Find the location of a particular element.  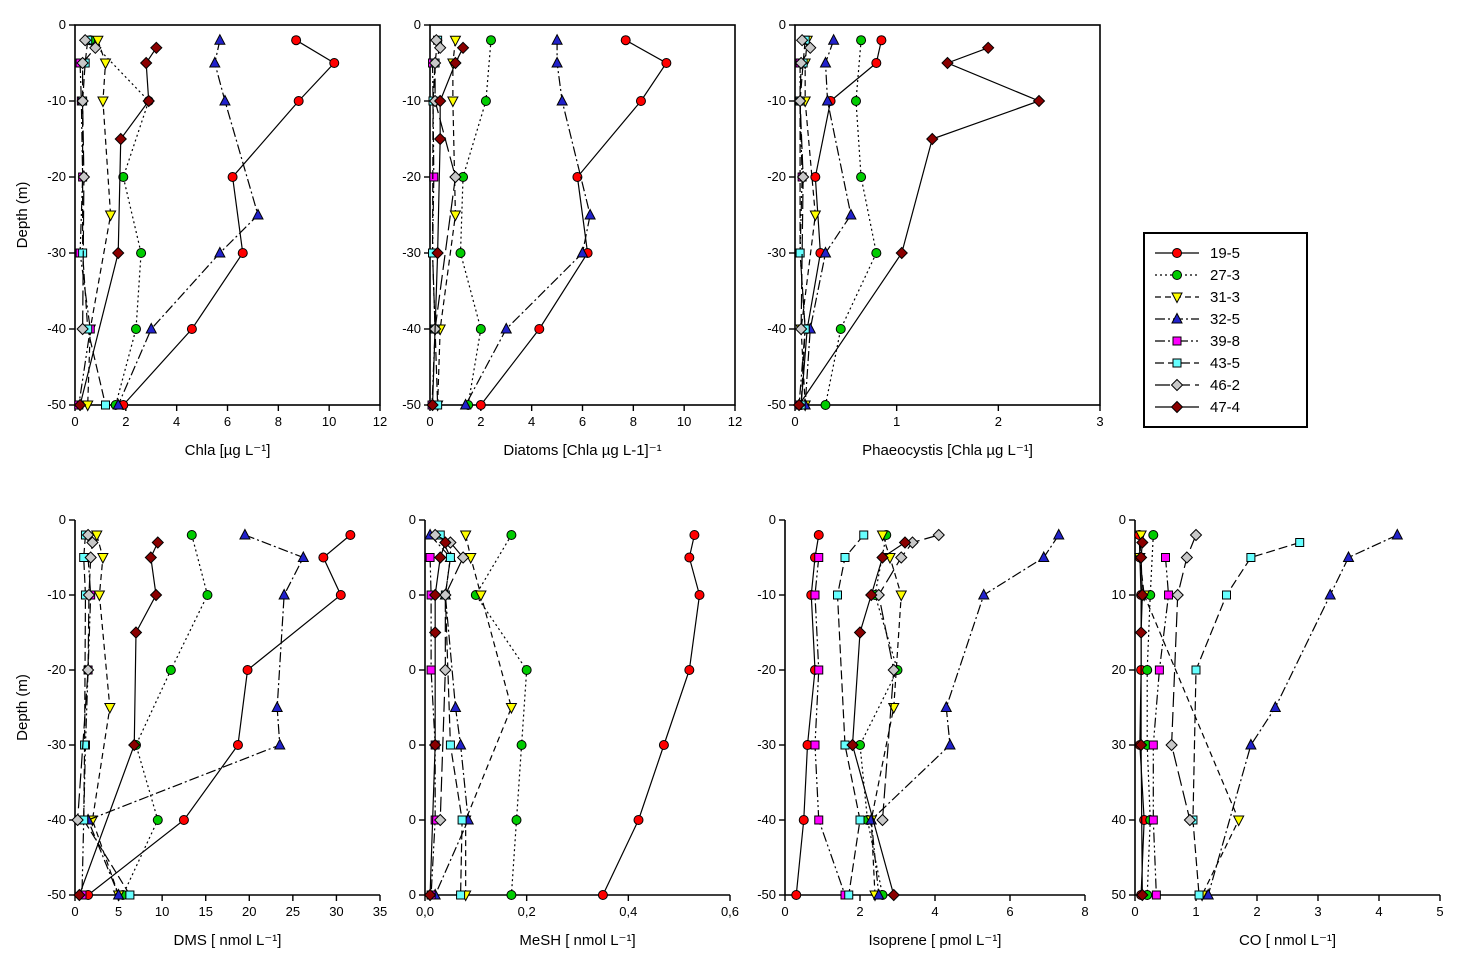

x-axis-title: Isoprene [ pmol L⁻¹] is located at coordinates (935, 940).